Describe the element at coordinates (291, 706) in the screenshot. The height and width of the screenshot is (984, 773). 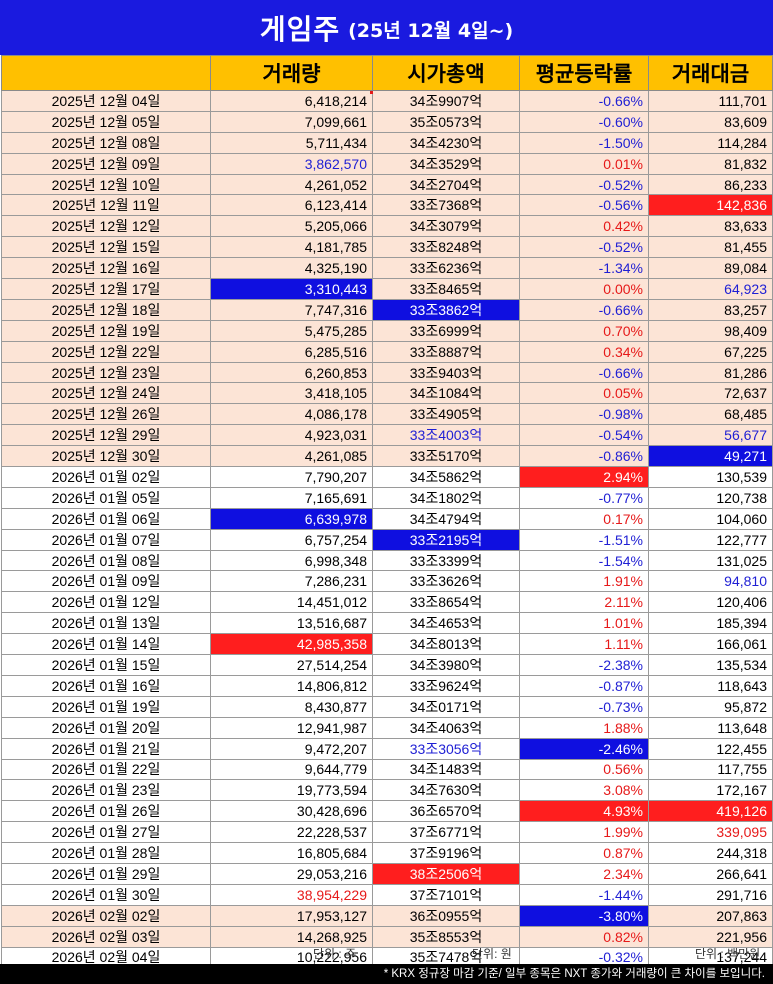
I see `volume-cell: 8,430,877` at that location.